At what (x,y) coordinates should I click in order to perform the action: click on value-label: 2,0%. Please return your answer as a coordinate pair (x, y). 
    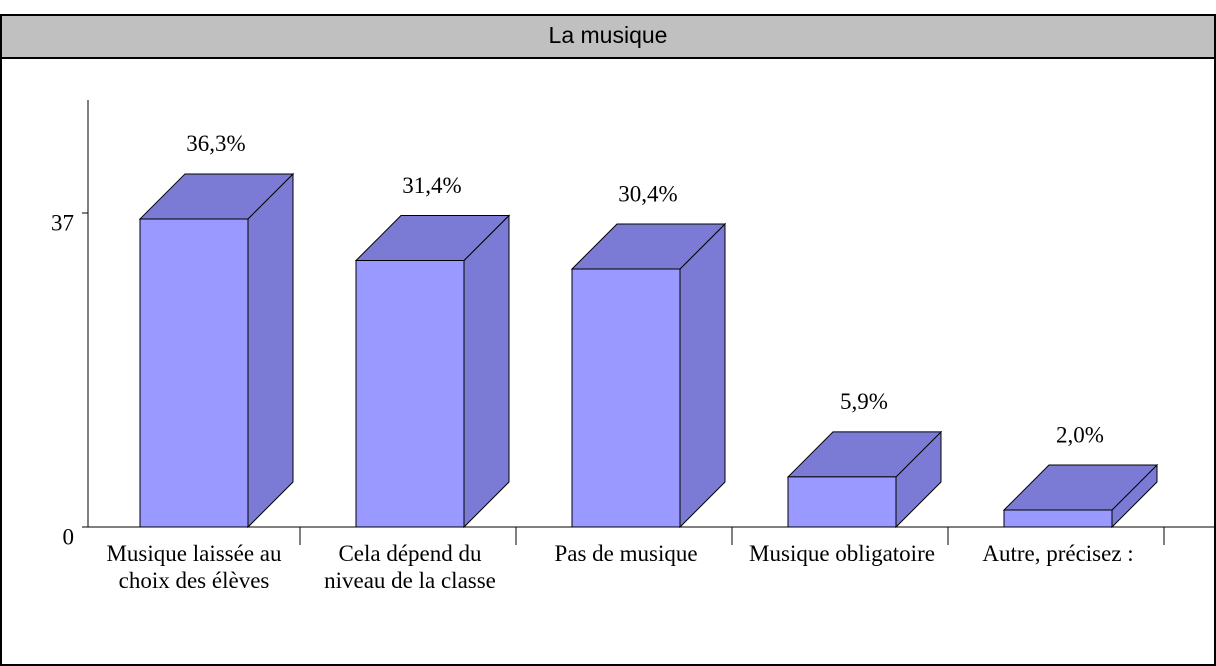
    Looking at the image, I should click on (1080, 434).